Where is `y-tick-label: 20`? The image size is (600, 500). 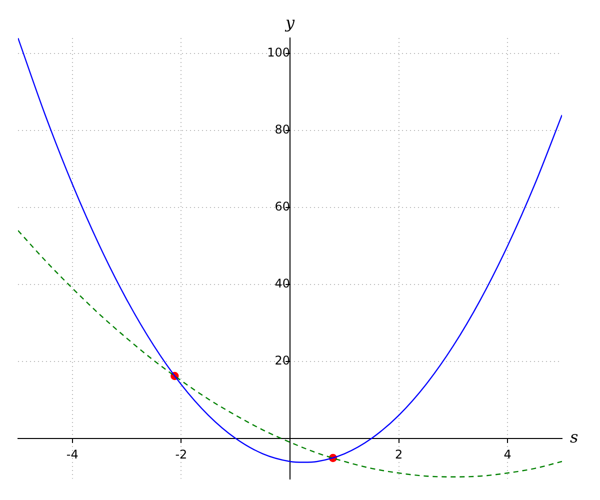
y-tick-label: 20 is located at coordinates (282, 361).